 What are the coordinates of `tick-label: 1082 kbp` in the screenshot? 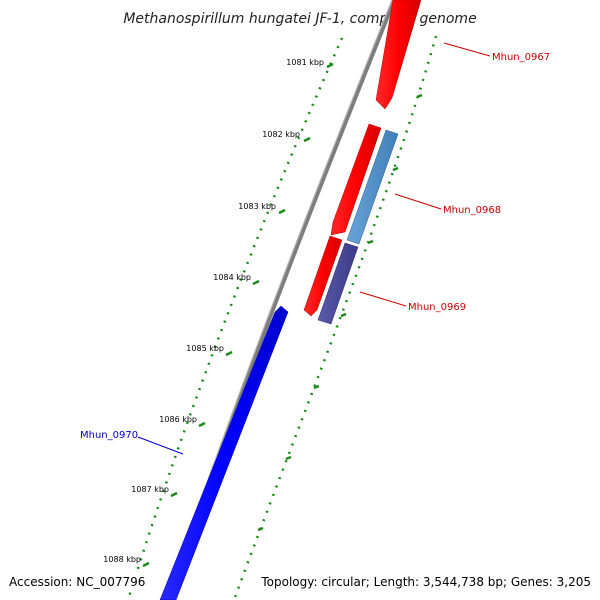 It's located at (281, 134).